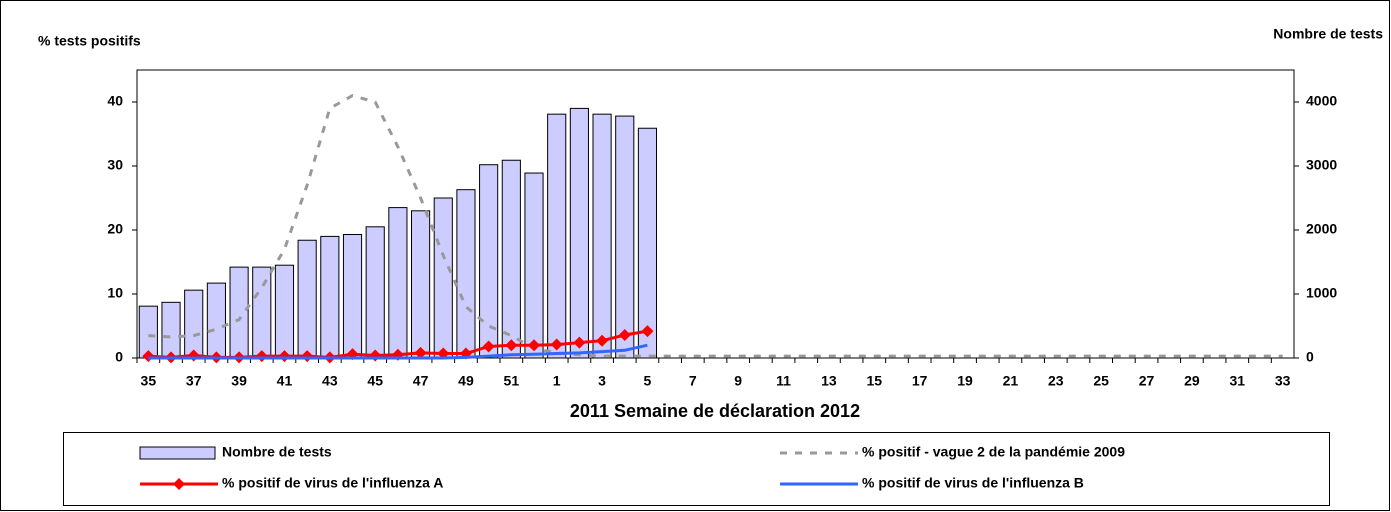 This screenshot has width=1391, height=512. I want to click on x-tick-label: 39, so click(239, 381).